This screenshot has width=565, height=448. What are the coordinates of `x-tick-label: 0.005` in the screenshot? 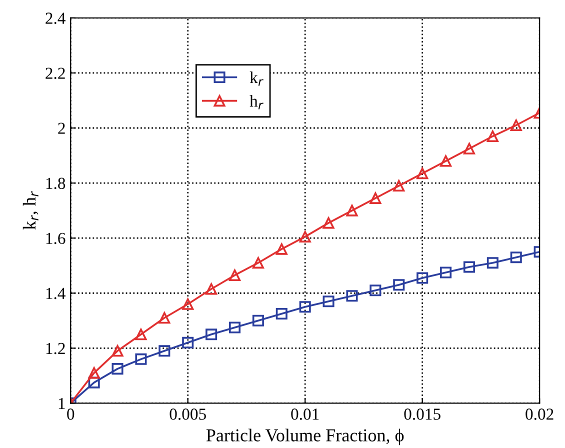 It's located at (188, 414).